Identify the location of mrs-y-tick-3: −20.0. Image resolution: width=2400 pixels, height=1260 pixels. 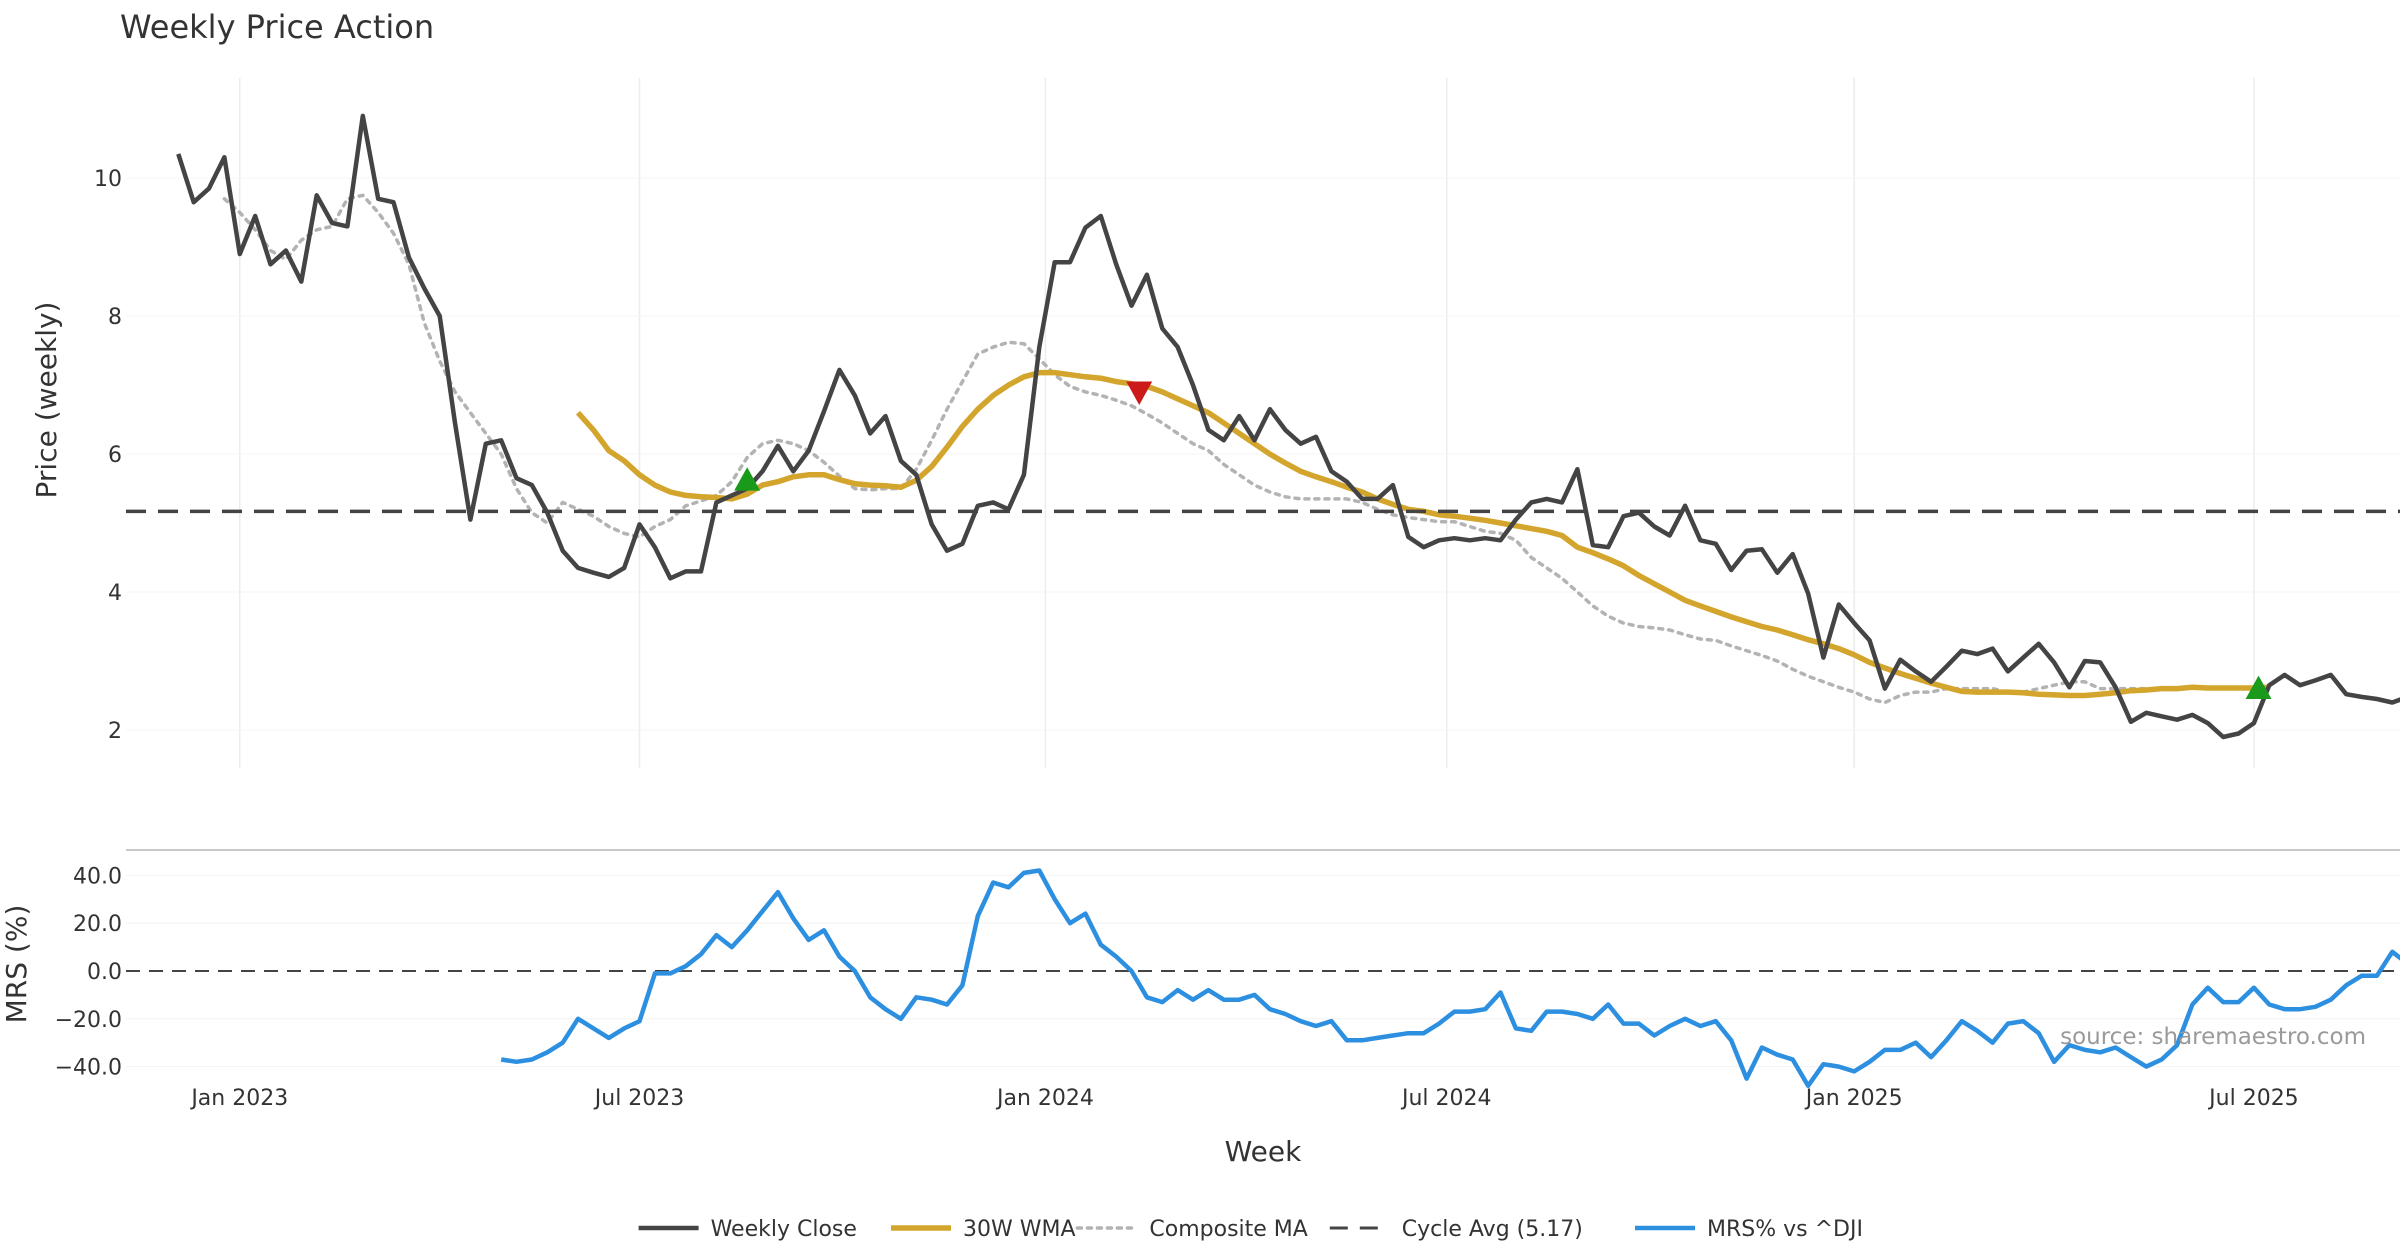
(88, 1020).